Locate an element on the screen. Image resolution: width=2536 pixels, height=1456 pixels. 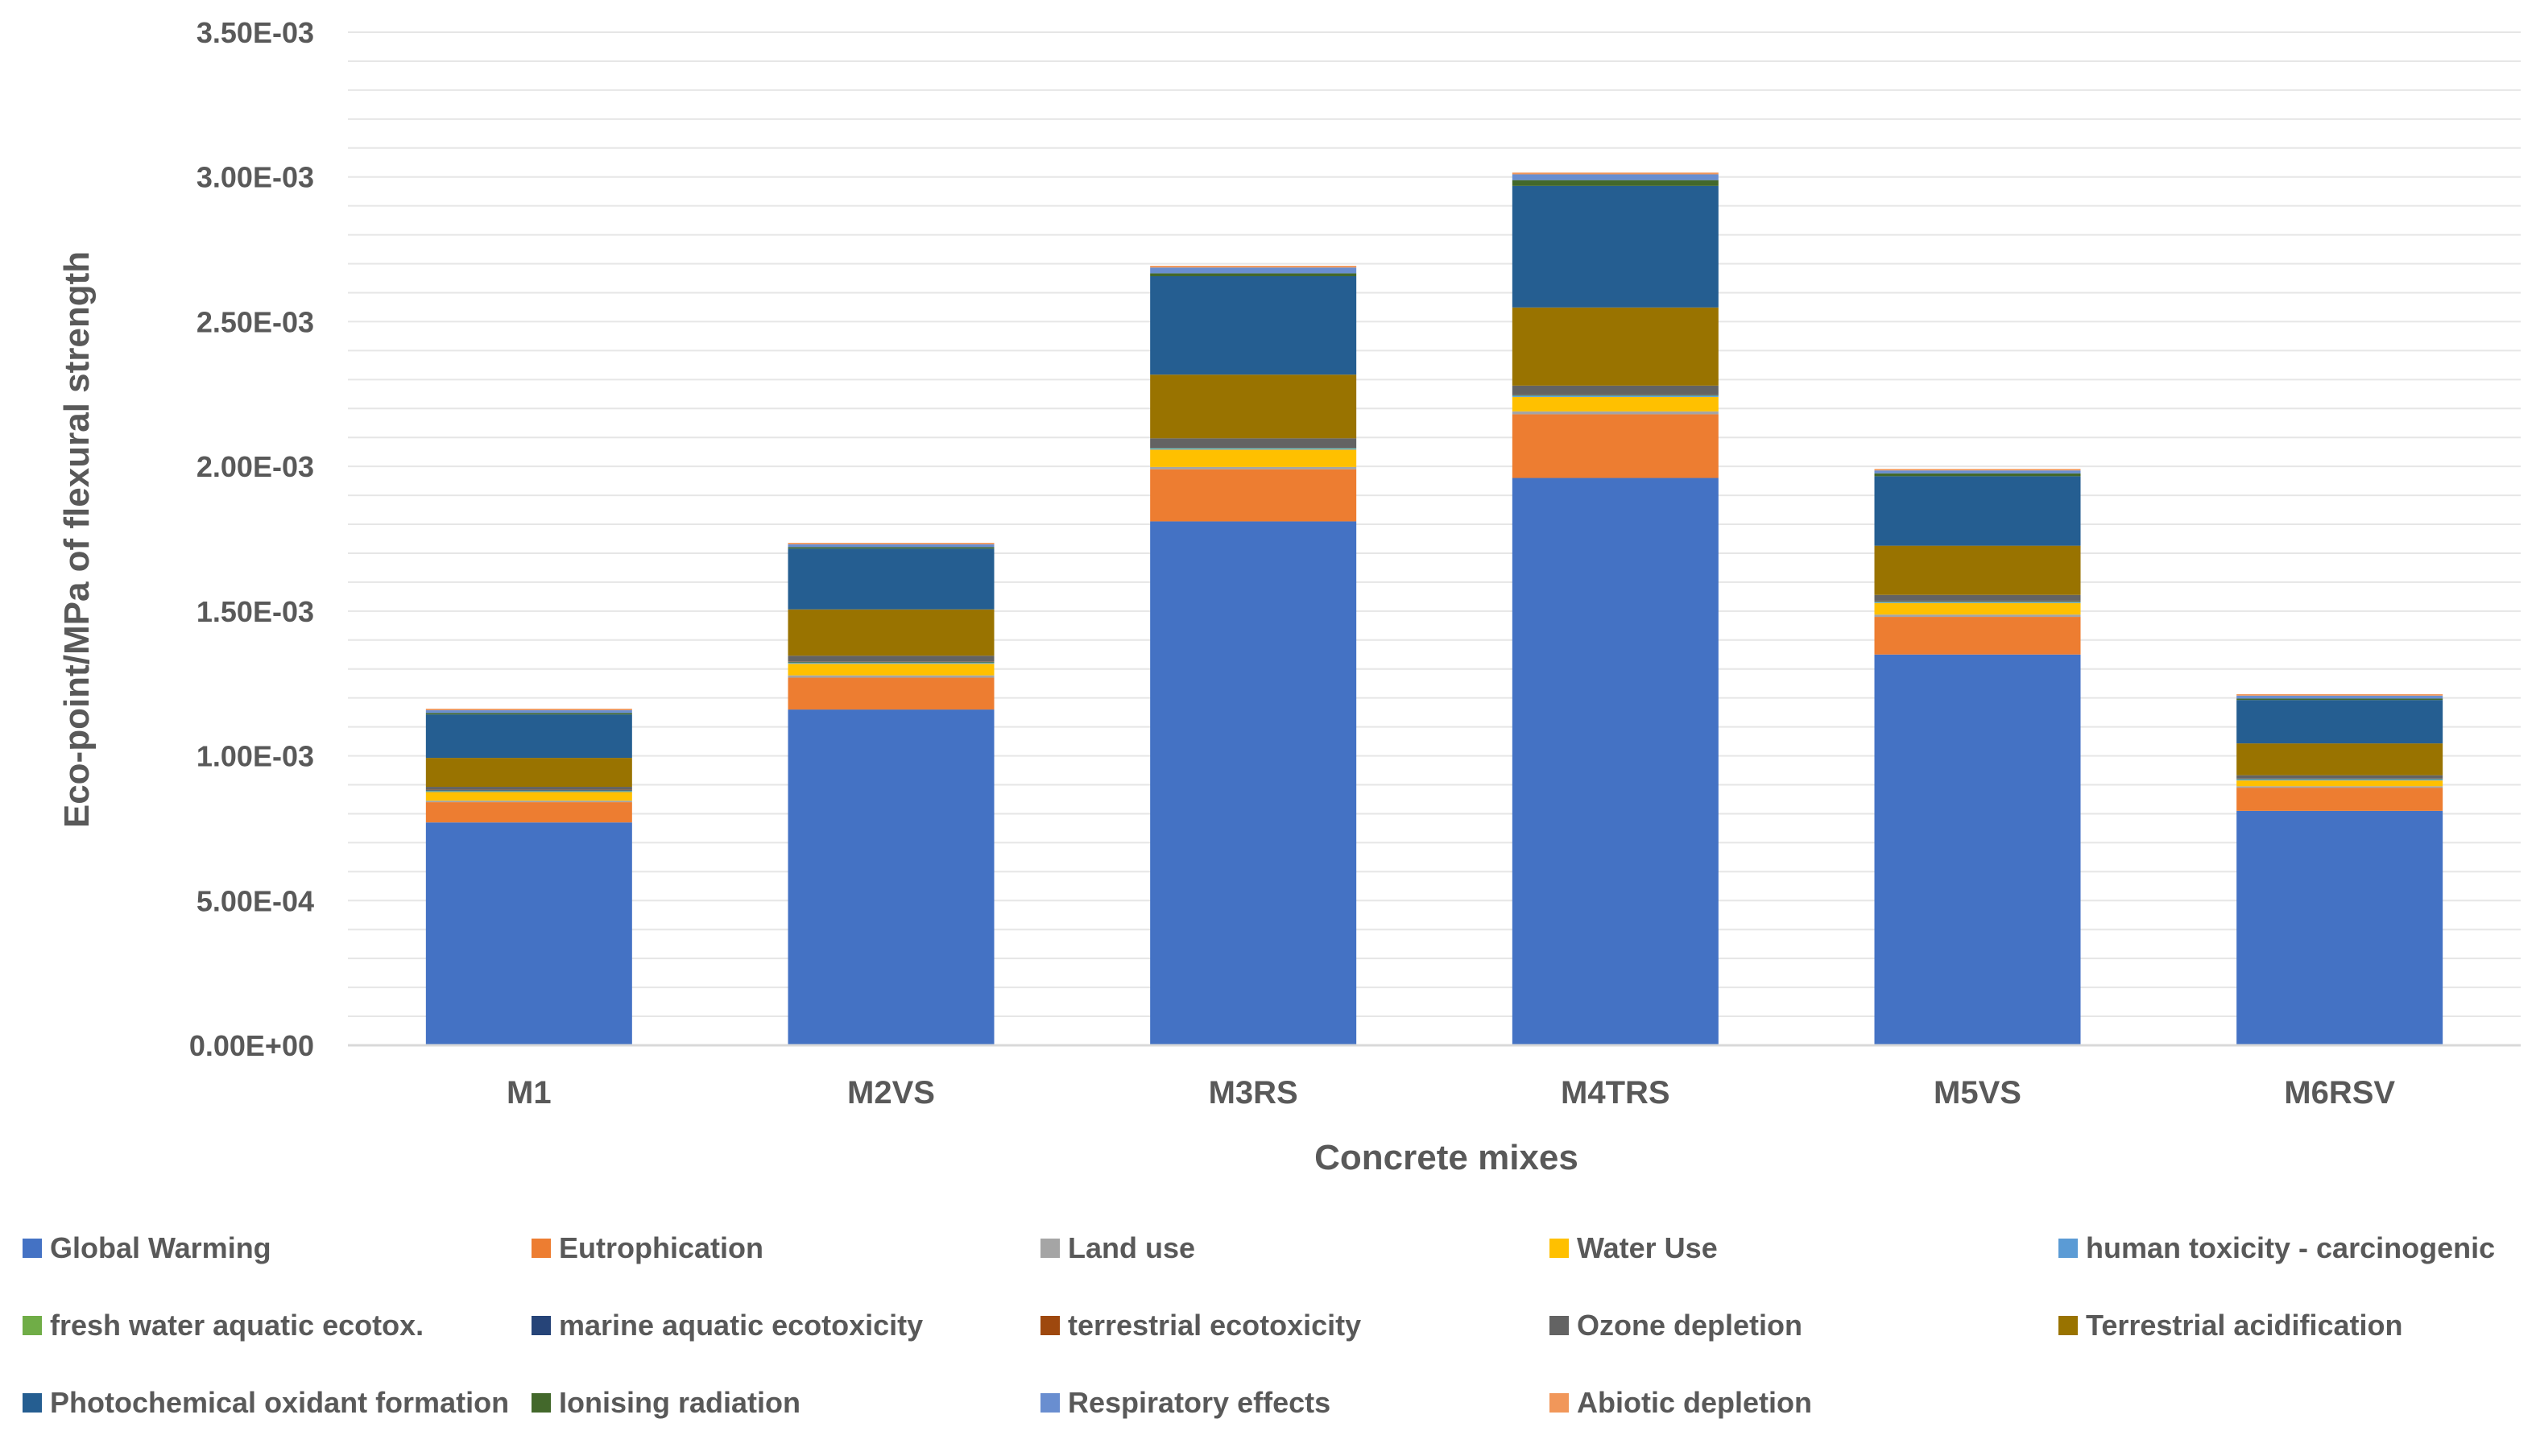
legend-item: Respiratory effects is located at coordinates (1185, 1402).